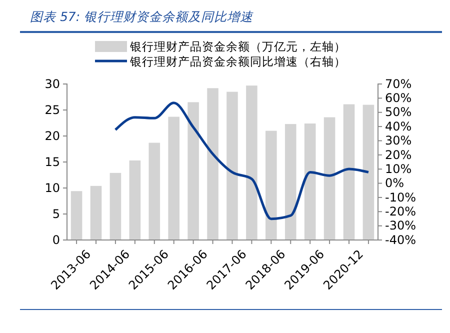 The image size is (450, 333). I want to click on y-tick-label: 30, so click(52, 83).